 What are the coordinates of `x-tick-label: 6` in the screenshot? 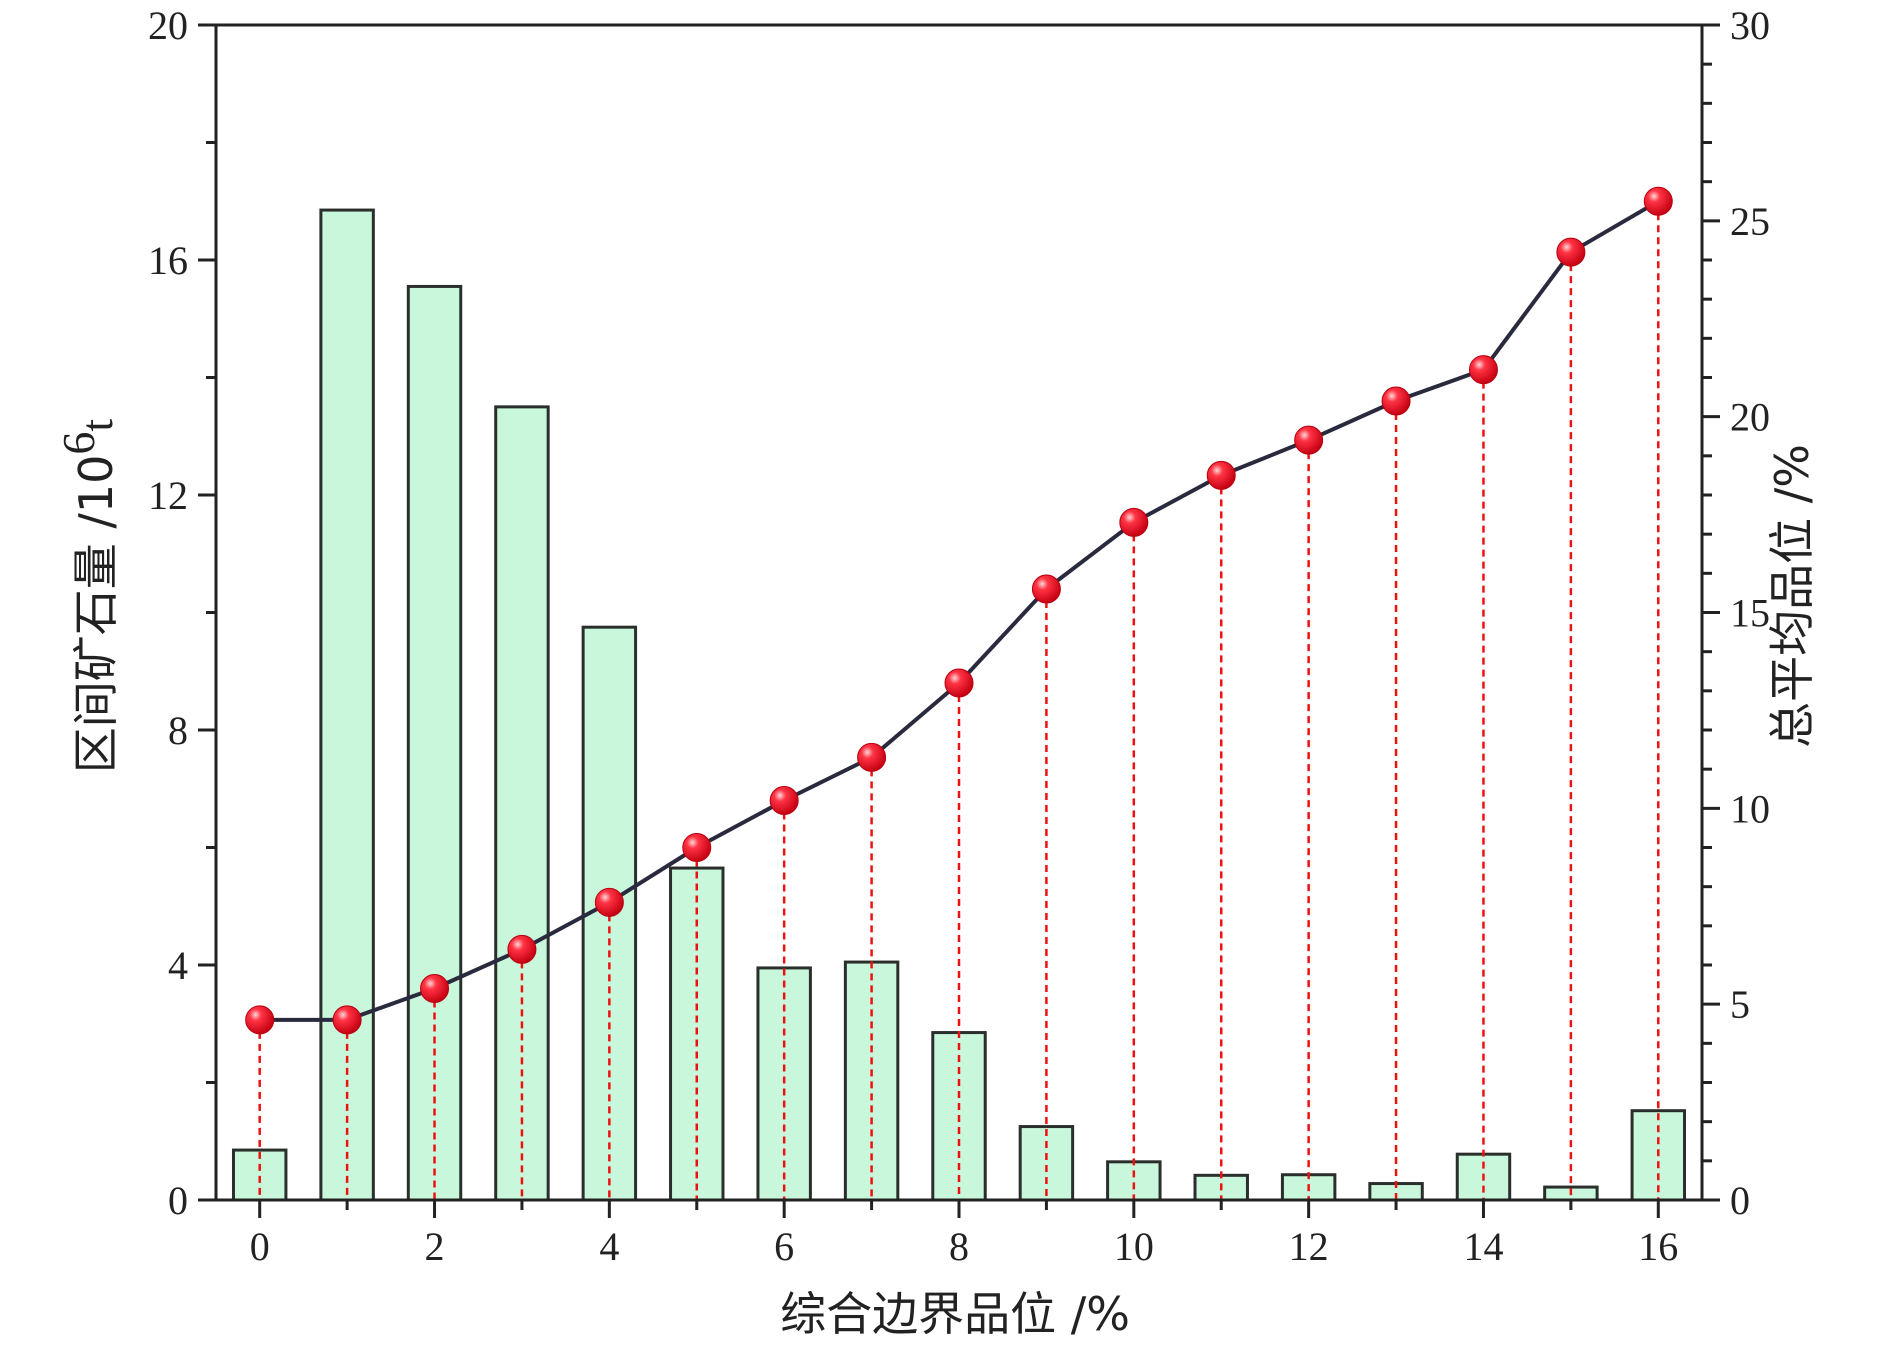 It's located at (784, 1246).